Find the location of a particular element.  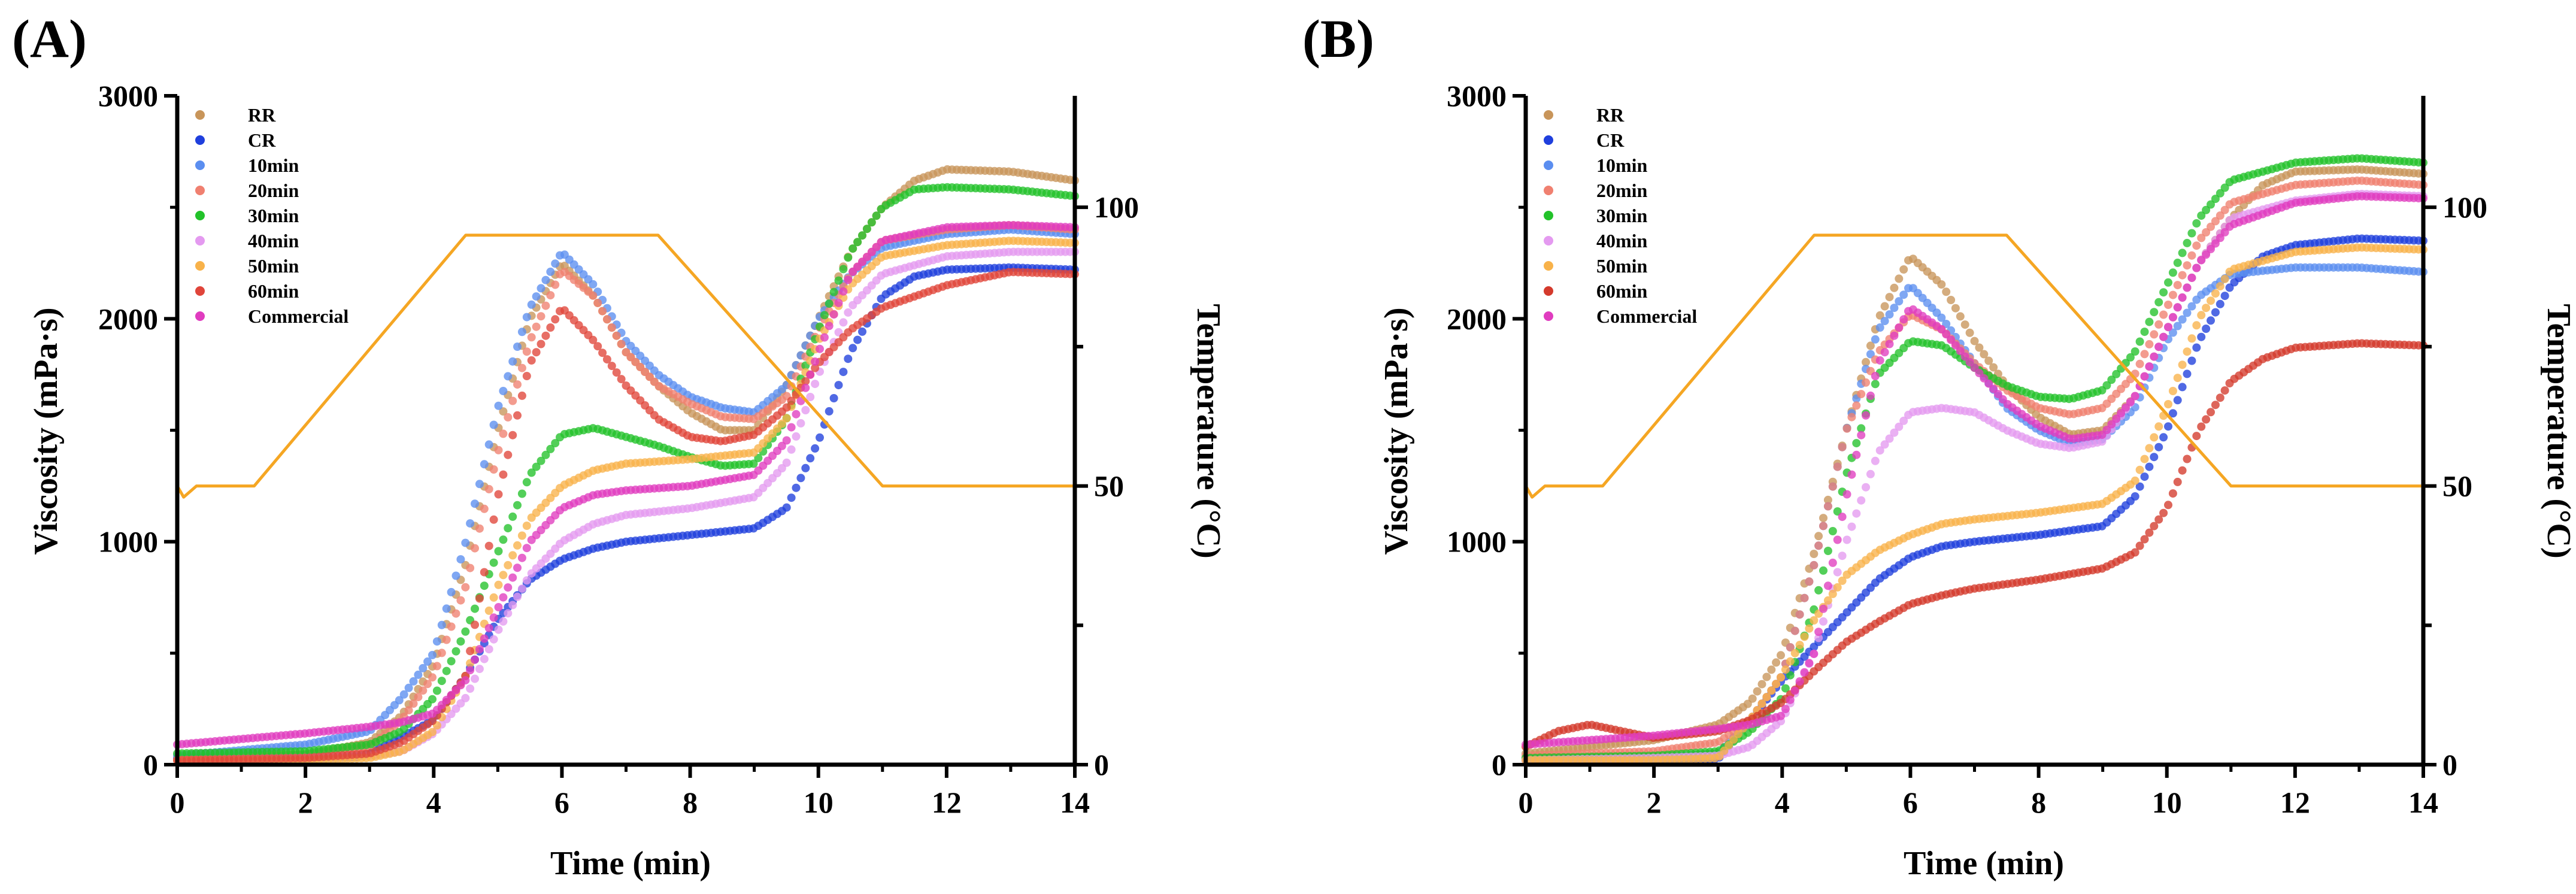

panel-b-label: (B) is located at coordinates (1338, 39).